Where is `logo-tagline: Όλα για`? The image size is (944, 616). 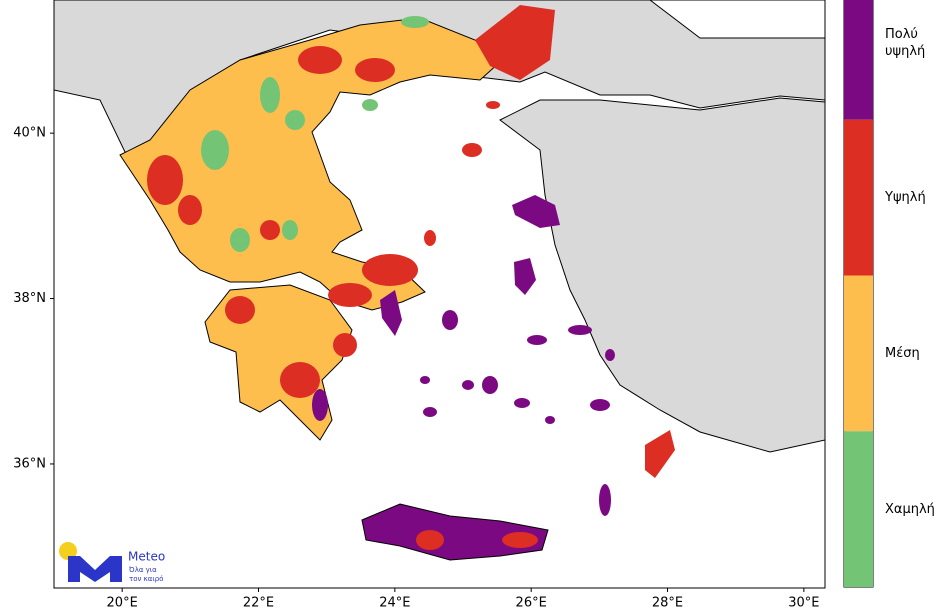 logo-tagline: Όλα για is located at coordinates (142, 570).